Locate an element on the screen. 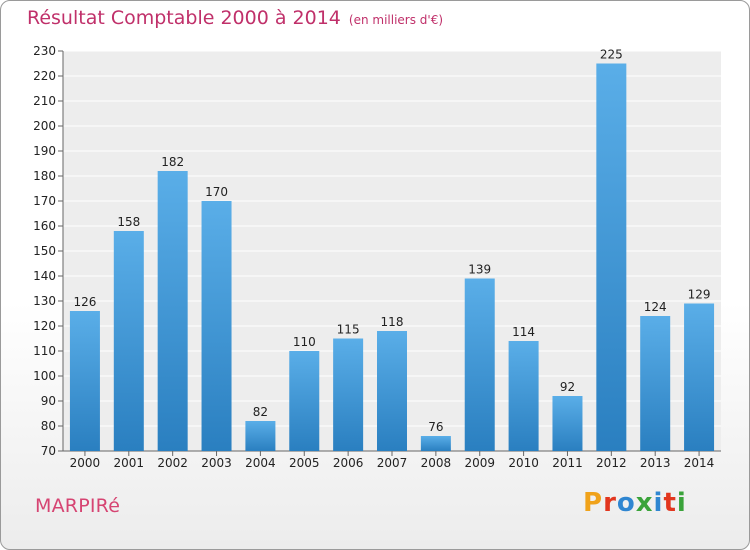 This screenshot has height=550, width=750. y-tick-label: 70 is located at coordinates (48, 451).